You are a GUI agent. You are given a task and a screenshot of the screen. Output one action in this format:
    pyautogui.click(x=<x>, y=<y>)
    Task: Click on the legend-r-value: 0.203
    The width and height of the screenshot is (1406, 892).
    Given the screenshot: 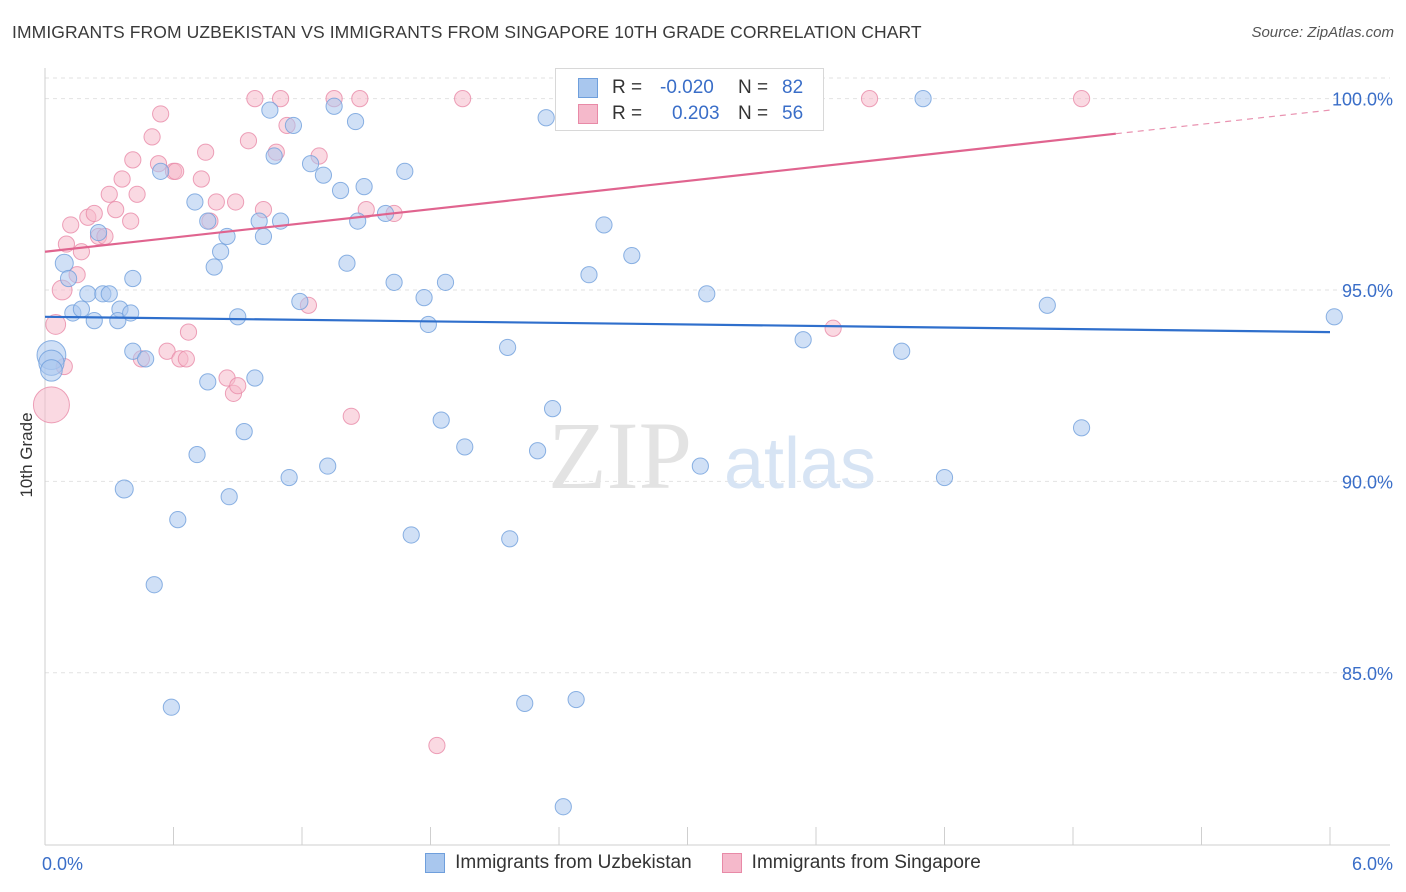 What is the action you would take?
    pyautogui.click(x=696, y=113)
    